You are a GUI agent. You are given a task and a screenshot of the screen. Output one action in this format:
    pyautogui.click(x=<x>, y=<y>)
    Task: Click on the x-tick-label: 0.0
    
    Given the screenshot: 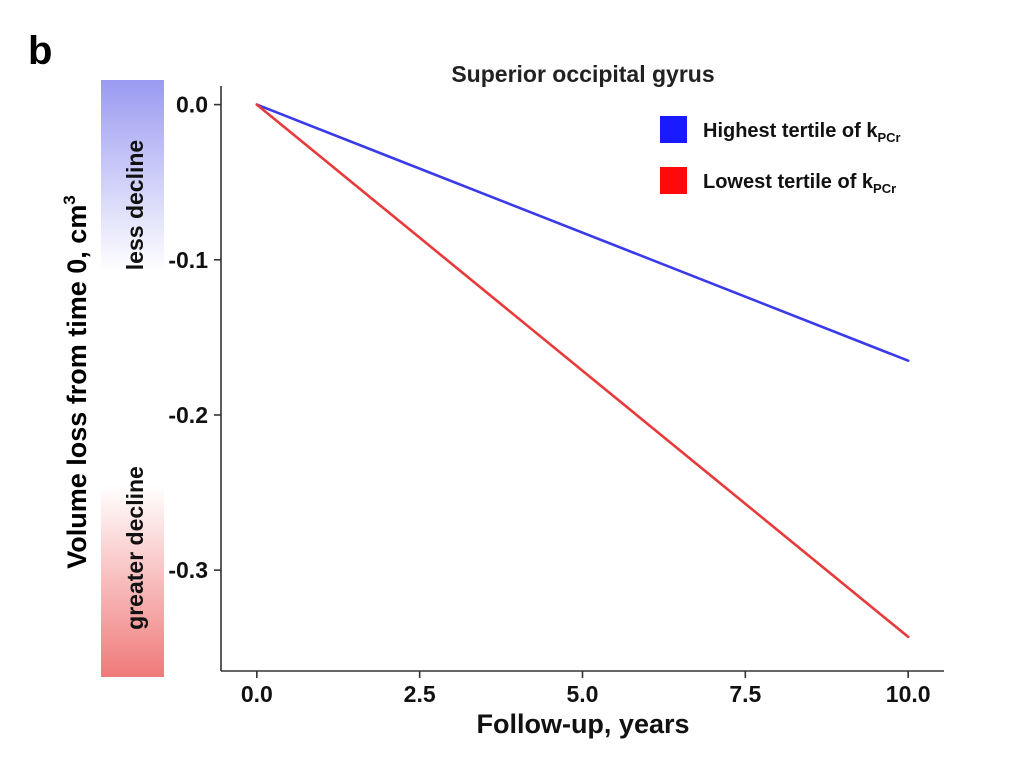 What is the action you would take?
    pyautogui.click(x=257, y=694)
    